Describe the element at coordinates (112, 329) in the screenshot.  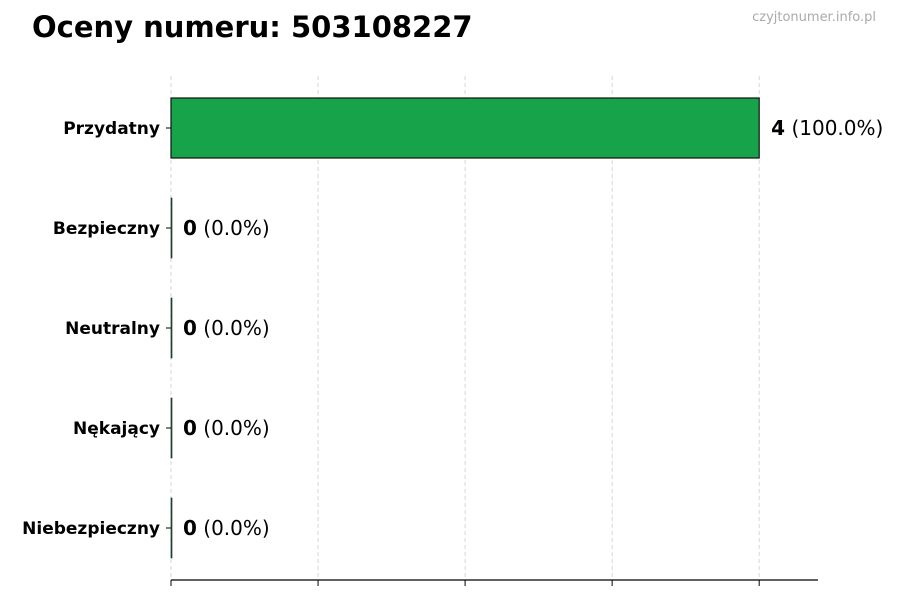
I see `category-label: Neutralny` at that location.